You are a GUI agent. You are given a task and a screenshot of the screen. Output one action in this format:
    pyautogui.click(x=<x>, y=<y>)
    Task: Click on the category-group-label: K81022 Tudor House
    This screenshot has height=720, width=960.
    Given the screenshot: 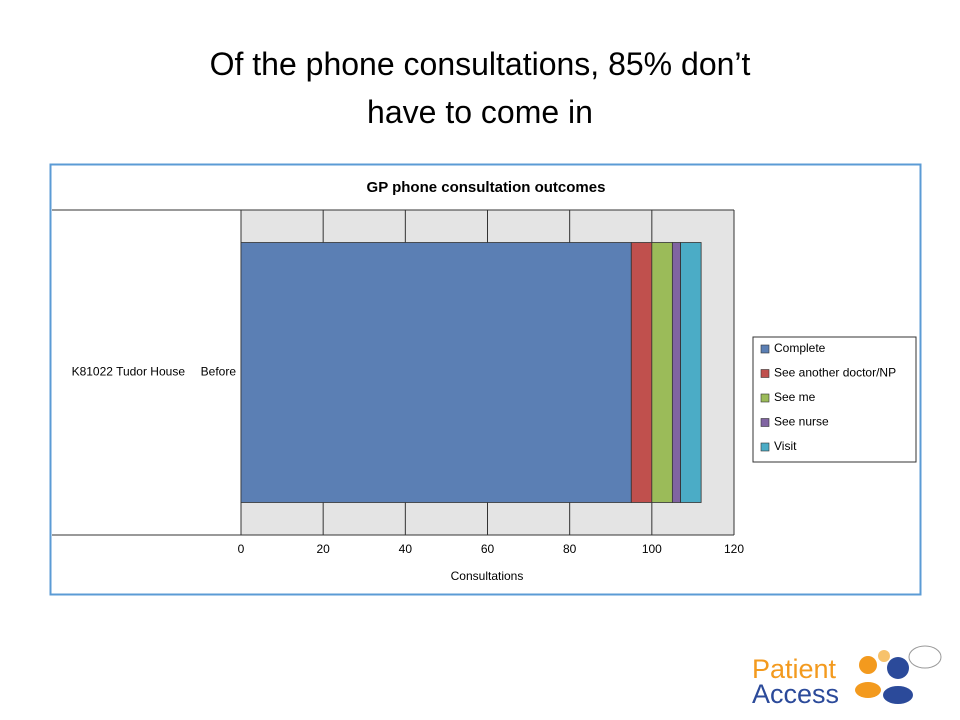 What is the action you would take?
    pyautogui.click(x=129, y=372)
    